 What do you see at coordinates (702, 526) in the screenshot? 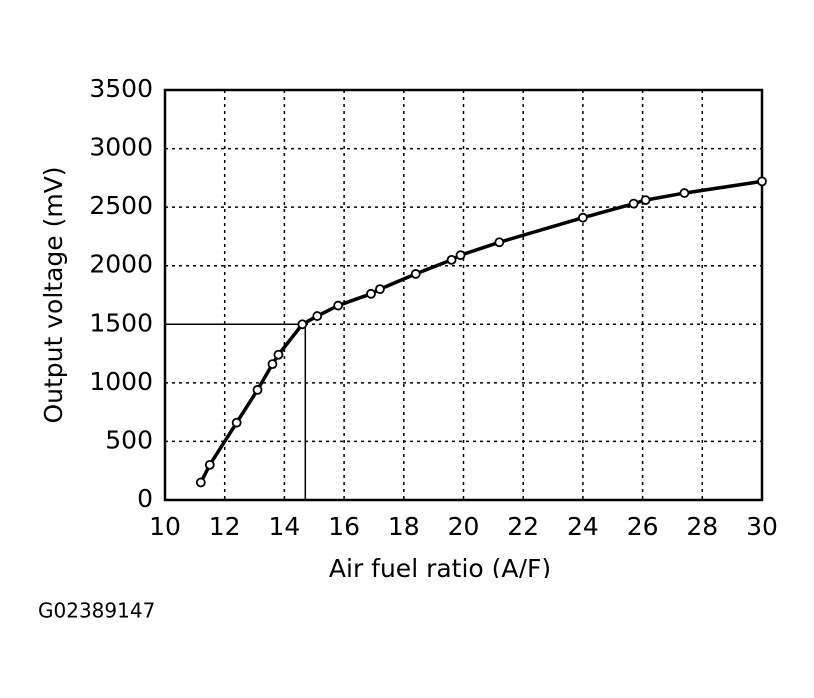
I see `x-tick-label: 28` at bounding box center [702, 526].